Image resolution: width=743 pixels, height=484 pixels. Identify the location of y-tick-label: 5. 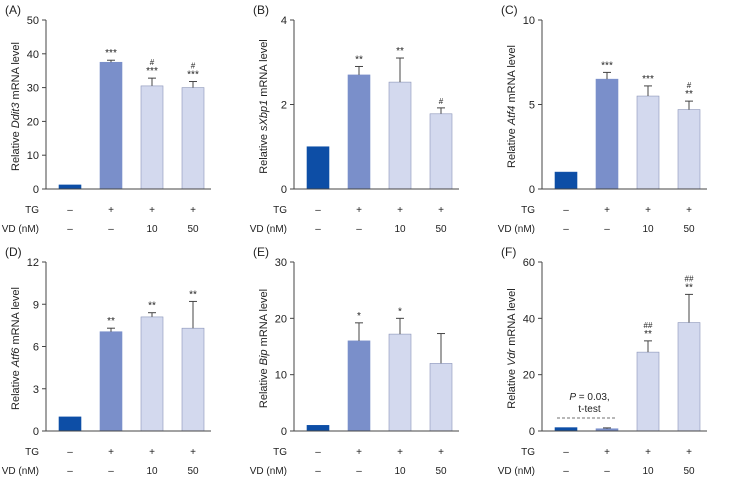
(532, 106).